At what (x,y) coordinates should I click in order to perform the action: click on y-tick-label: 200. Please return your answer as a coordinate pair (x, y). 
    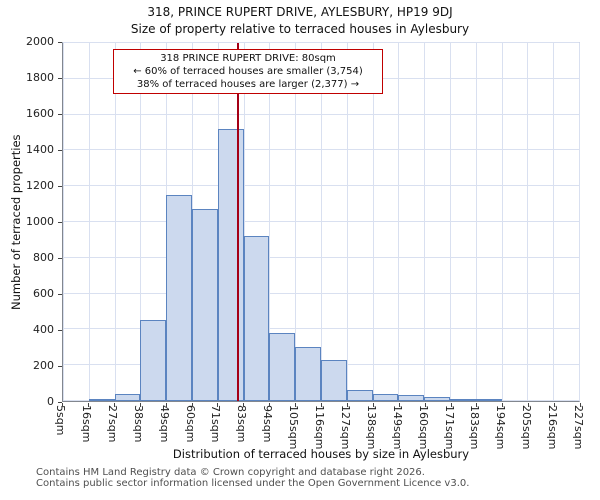
    Looking at the image, I should click on (43, 365).